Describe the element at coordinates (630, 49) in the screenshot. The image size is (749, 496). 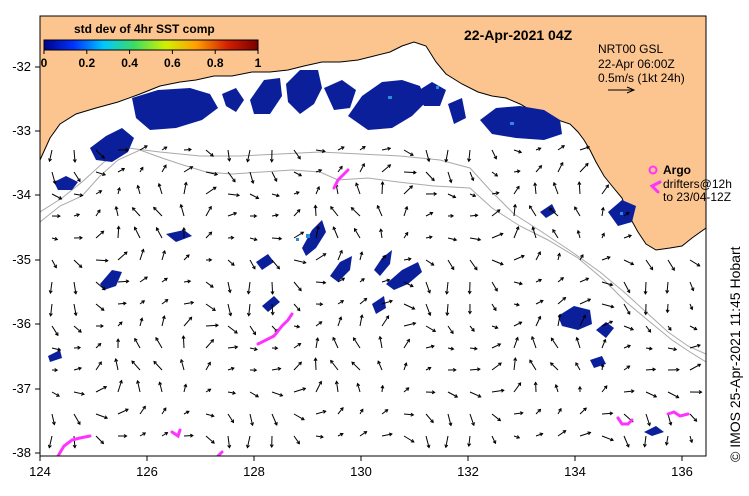
I see `currents-legend-source: NRT00 GSL` at that location.